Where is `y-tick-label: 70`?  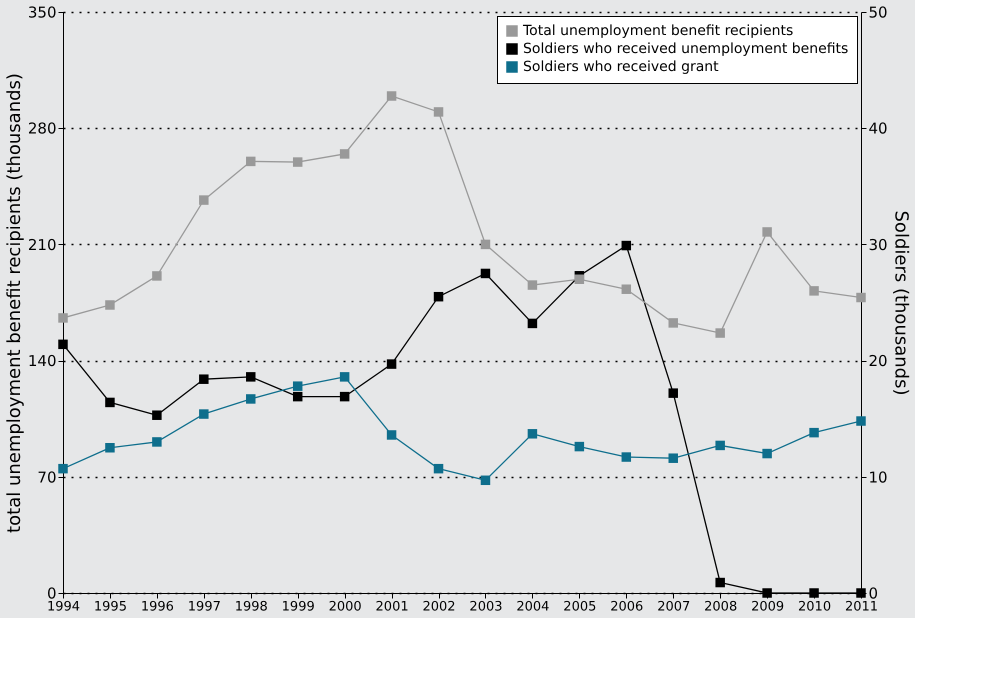 y-tick-label: 70 is located at coordinates (46, 477).